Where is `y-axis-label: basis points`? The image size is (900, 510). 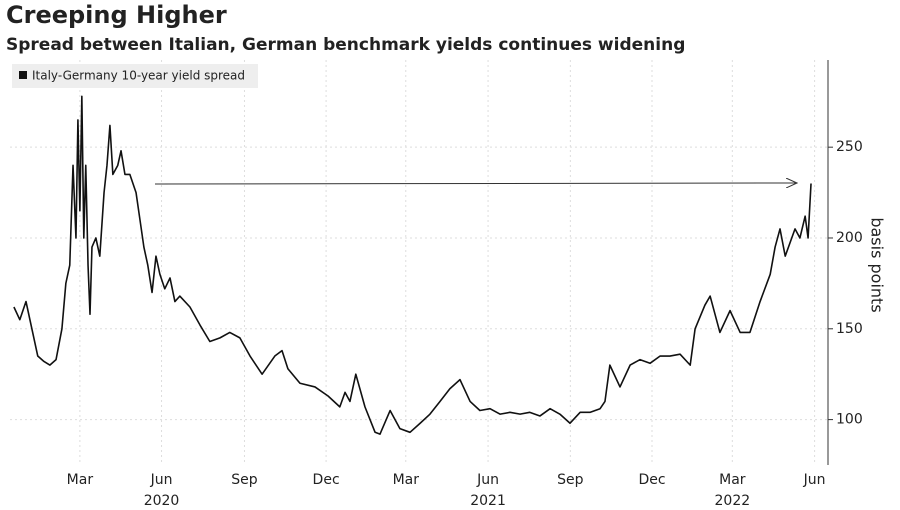 y-axis-label: basis points is located at coordinates (877, 264).